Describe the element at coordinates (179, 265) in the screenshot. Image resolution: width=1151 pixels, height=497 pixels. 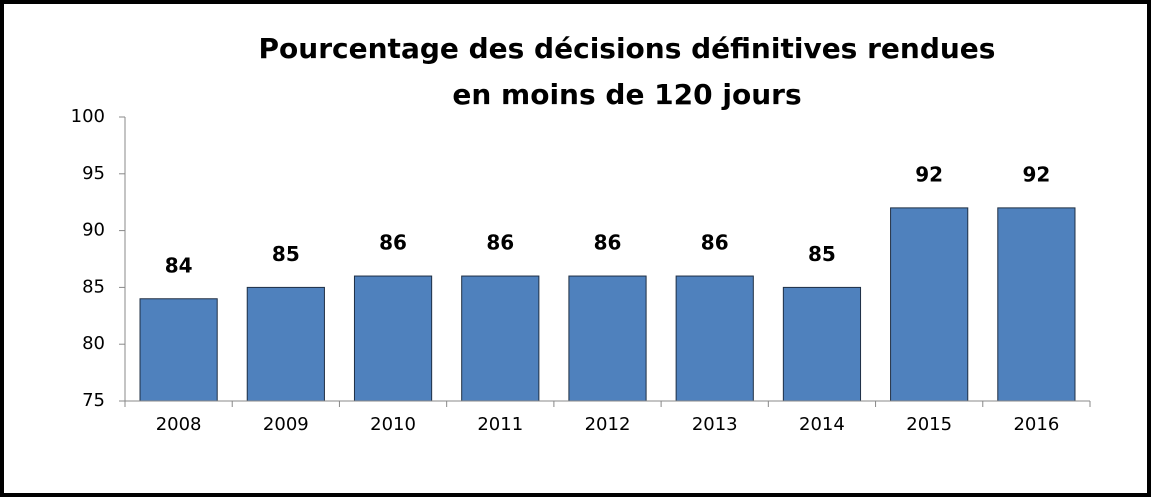
I see `data-label: 84` at that location.